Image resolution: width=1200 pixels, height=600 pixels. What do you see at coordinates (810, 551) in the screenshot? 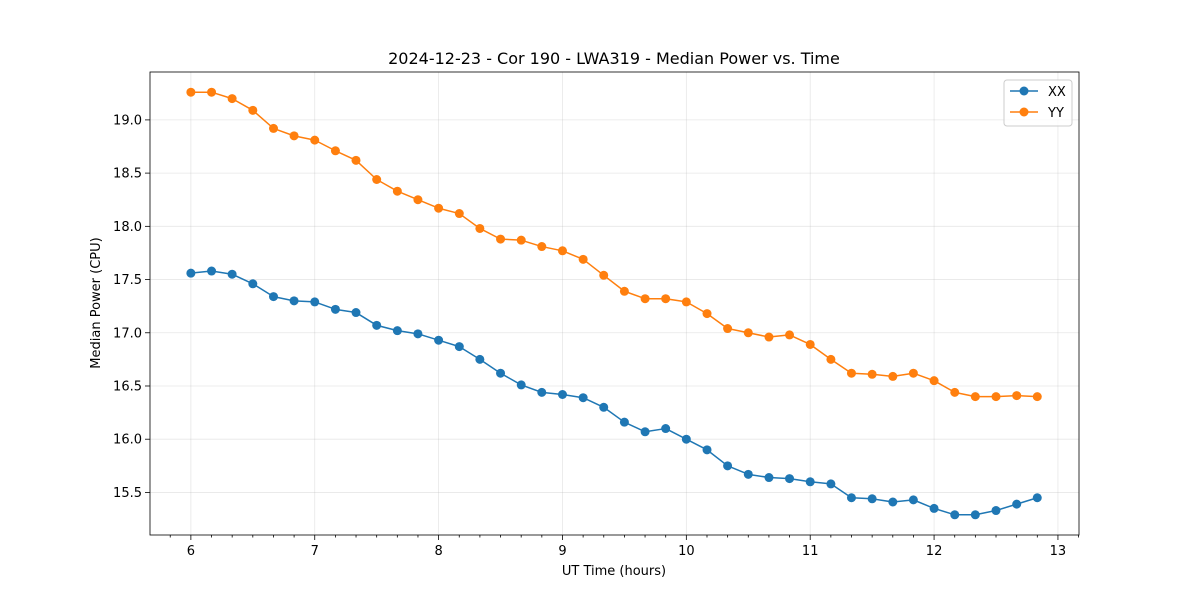
I see `x-tick-label: 11` at bounding box center [810, 551].